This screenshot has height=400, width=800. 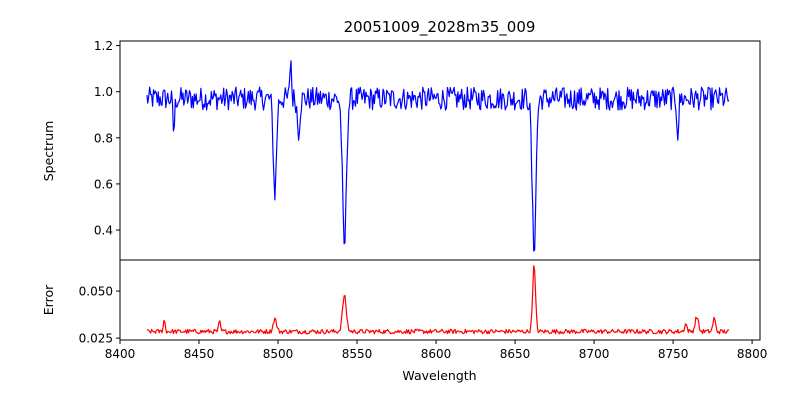 What do you see at coordinates (752, 354) in the screenshot?
I see `x-tick-label: 8800` at bounding box center [752, 354].